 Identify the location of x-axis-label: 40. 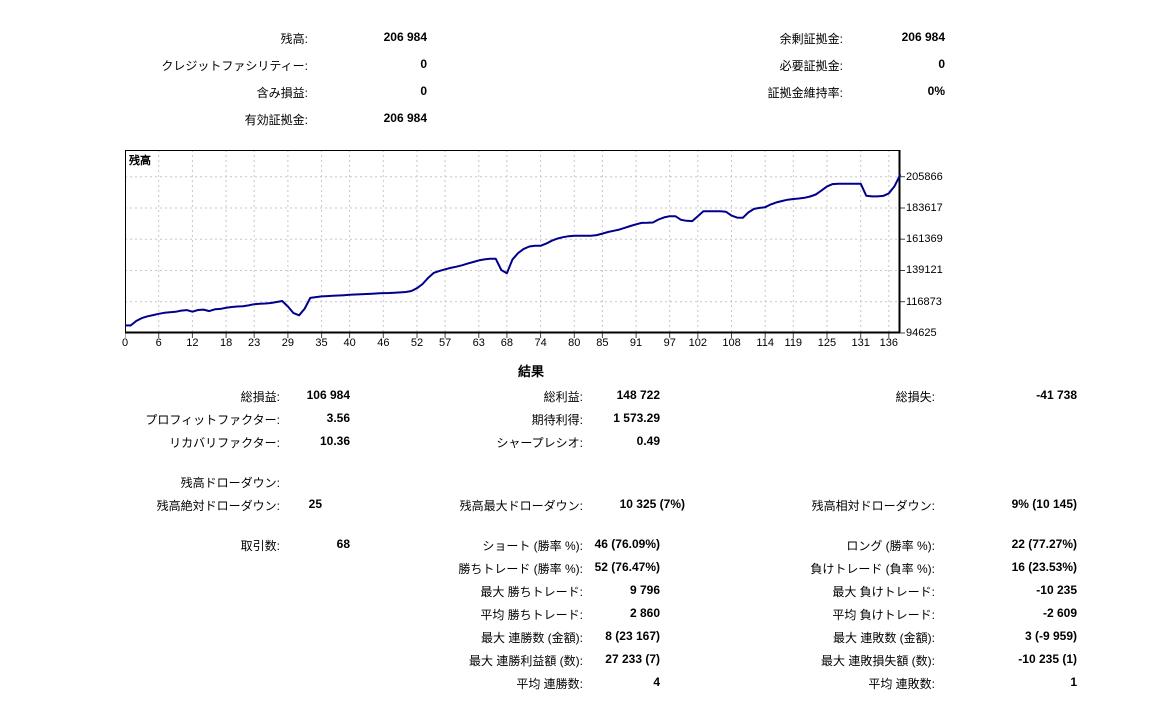
(349, 343).